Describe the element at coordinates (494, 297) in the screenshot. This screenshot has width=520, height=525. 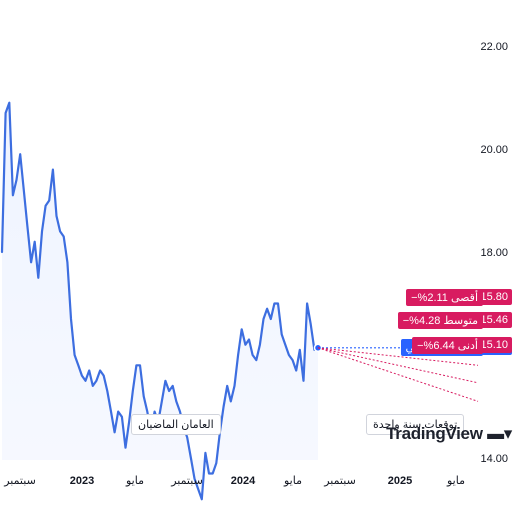
I see `forecast-value-chip: 15.80` at that location.